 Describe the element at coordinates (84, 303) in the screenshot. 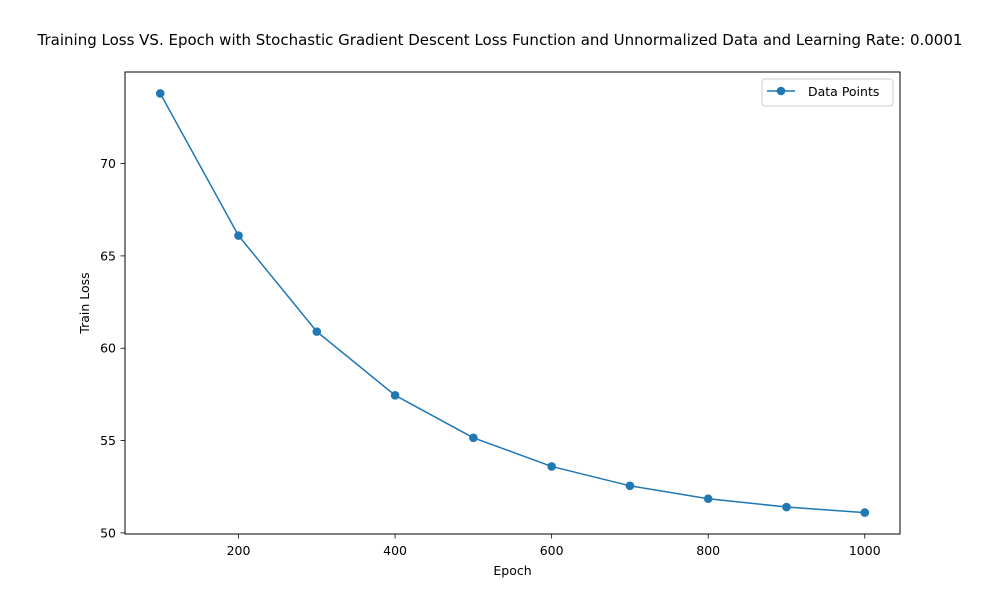

I see `y-axis-label: Train Loss` at that location.